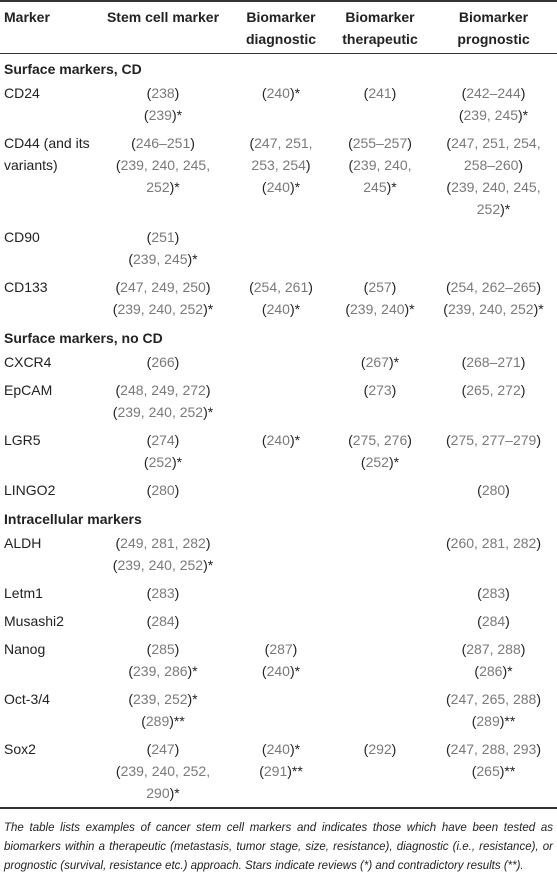 The width and height of the screenshot is (557, 876). I want to click on marker-name: CD133, so click(26, 287).